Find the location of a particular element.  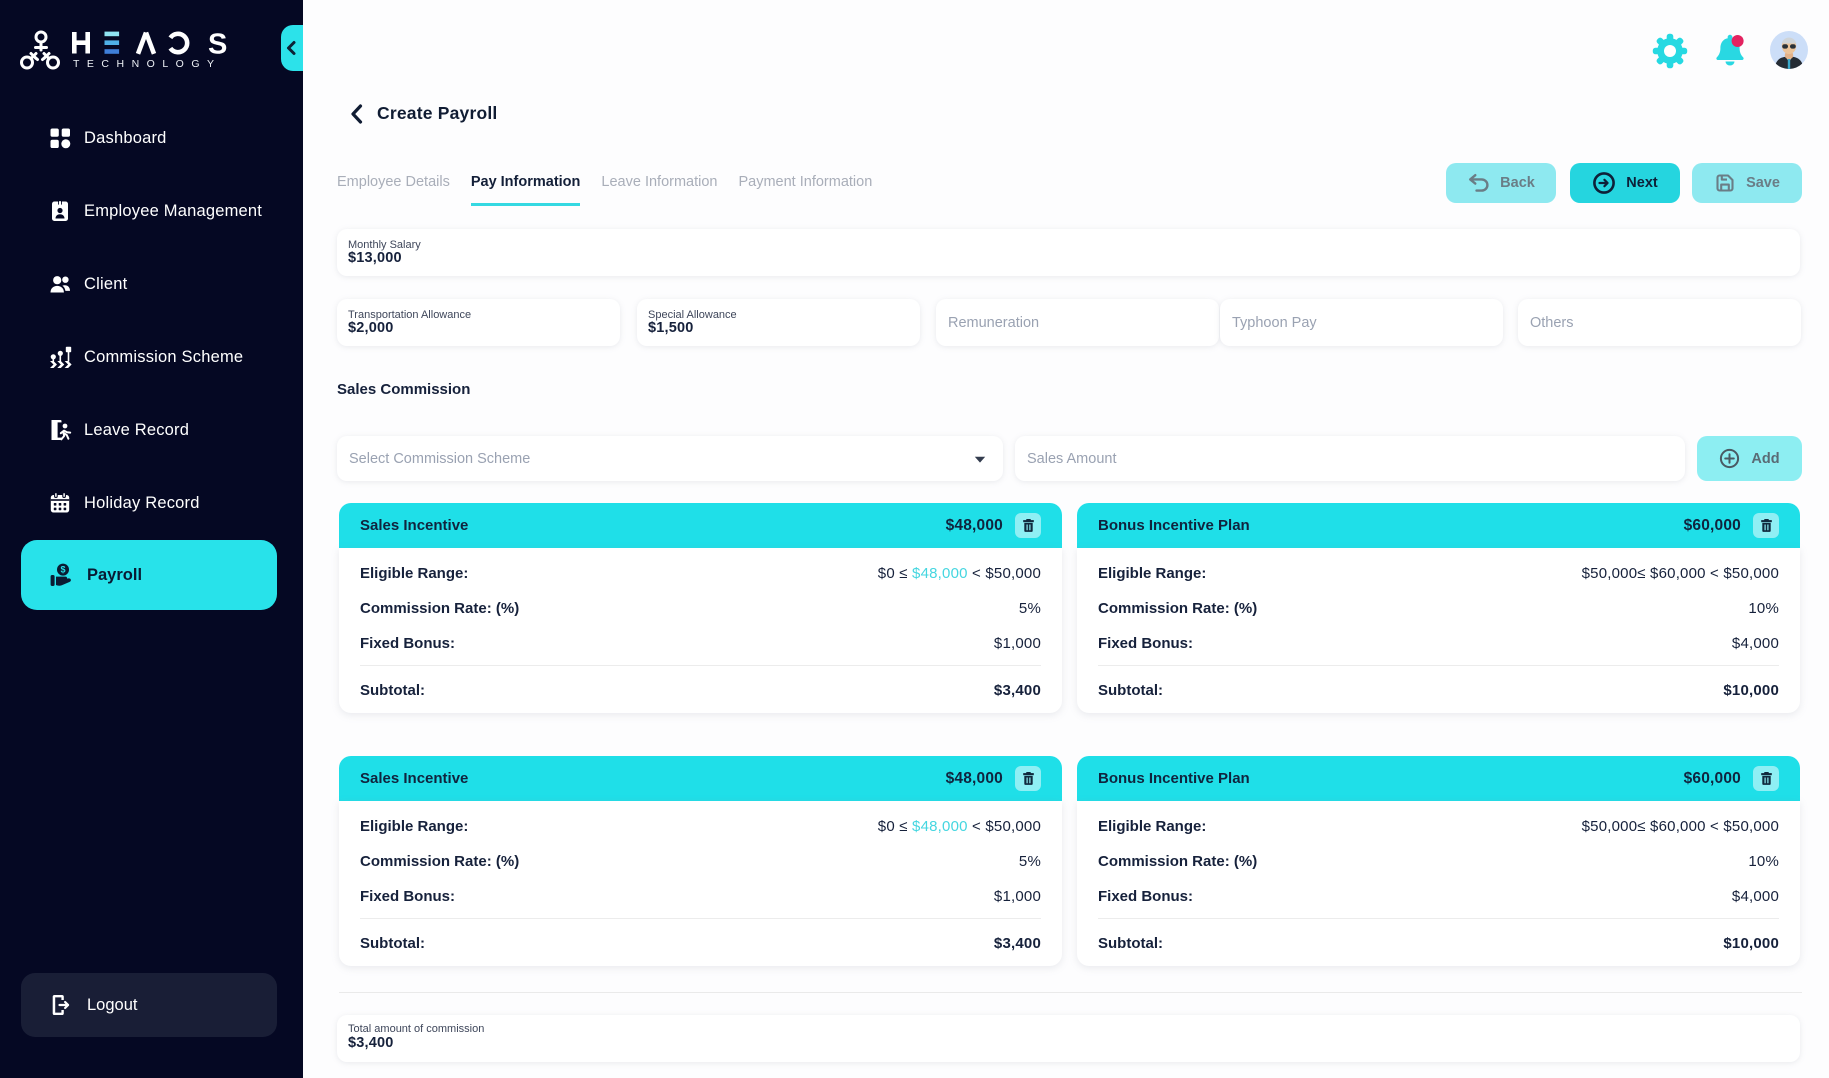

svg-text: S is located at coordinates (217, 43).